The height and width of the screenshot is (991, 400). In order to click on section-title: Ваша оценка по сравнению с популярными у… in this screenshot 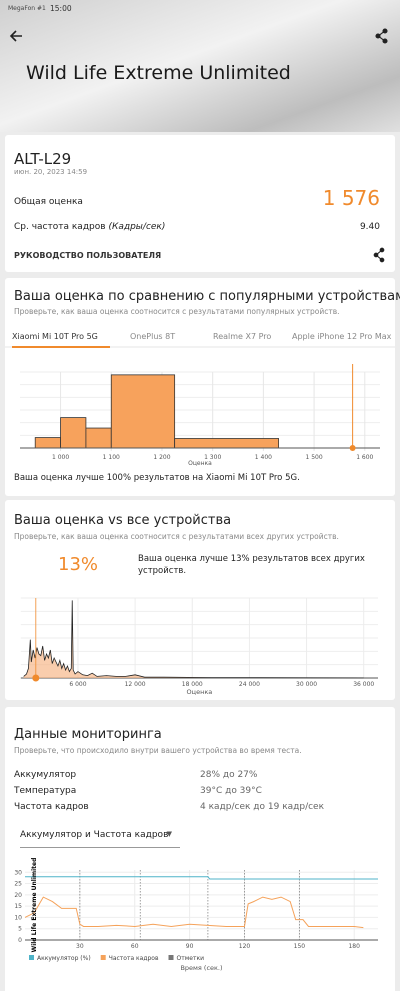, I will do `click(207, 296)`.